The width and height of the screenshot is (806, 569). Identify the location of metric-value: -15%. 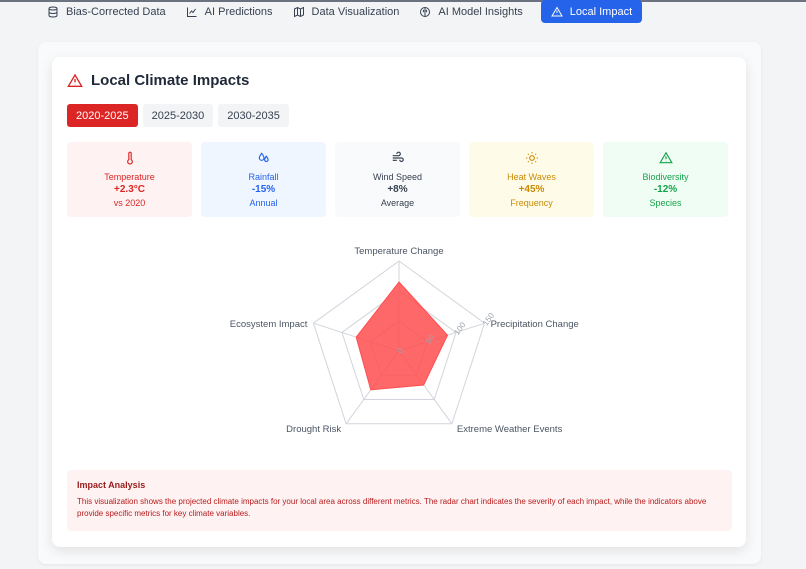
(263, 189).